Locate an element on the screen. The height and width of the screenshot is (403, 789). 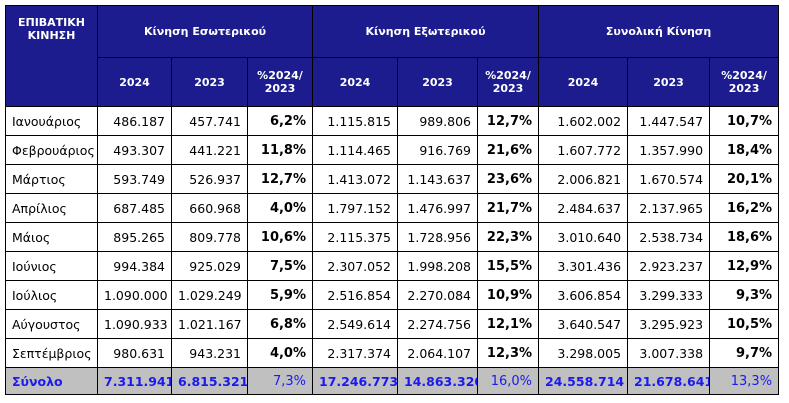
value-cell: 1.670.574 is located at coordinates (669, 179).